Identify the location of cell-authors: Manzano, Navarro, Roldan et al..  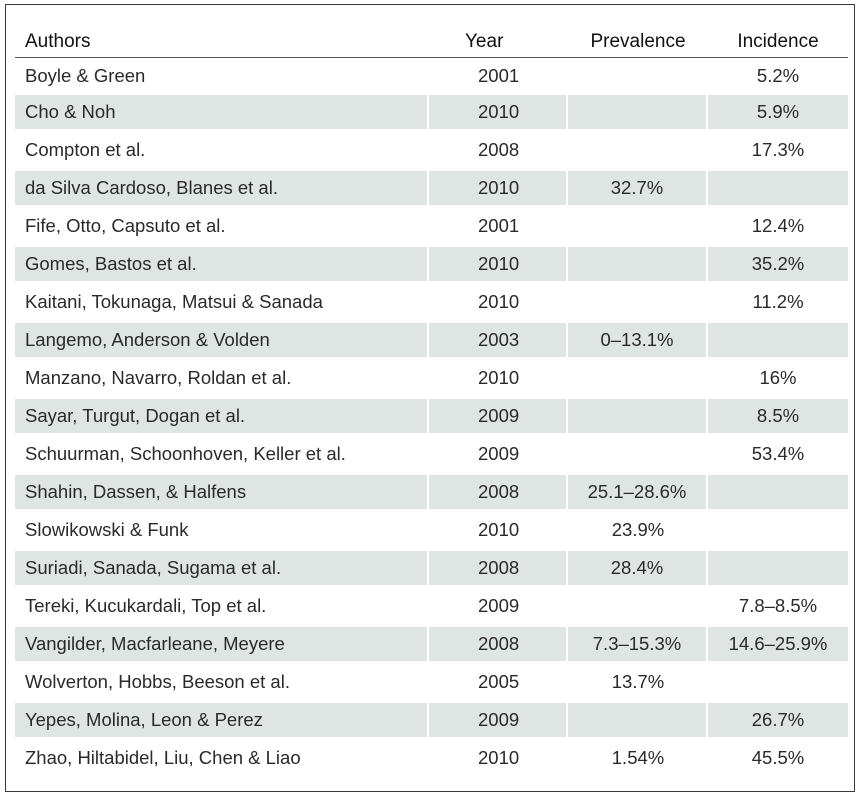
(158, 377).